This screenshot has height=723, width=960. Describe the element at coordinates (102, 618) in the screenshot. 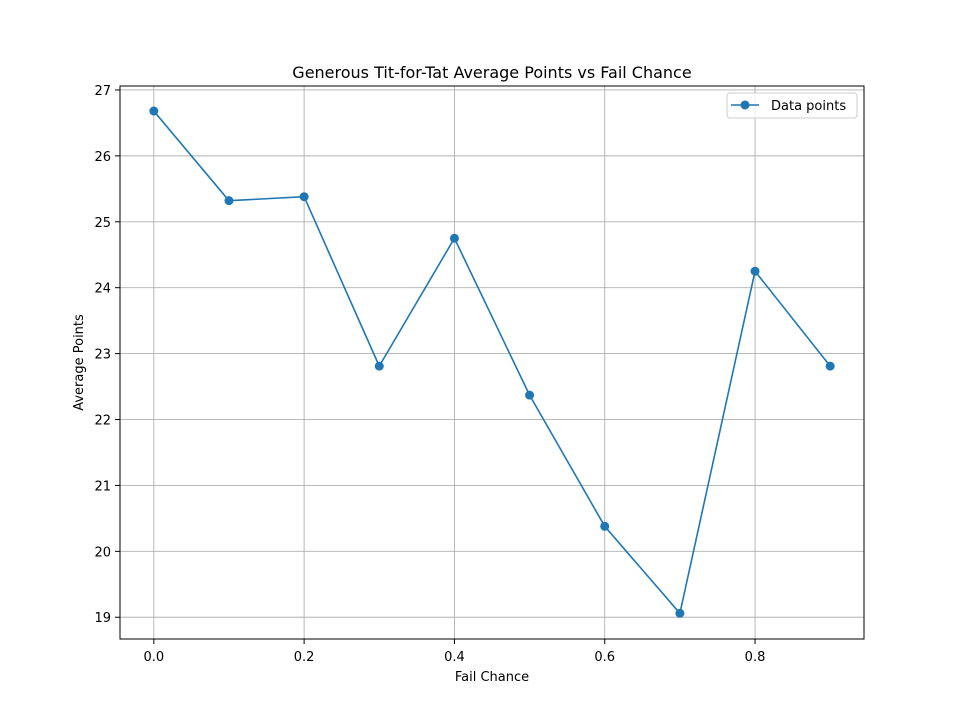

I see `y-tick-label: 19` at that location.